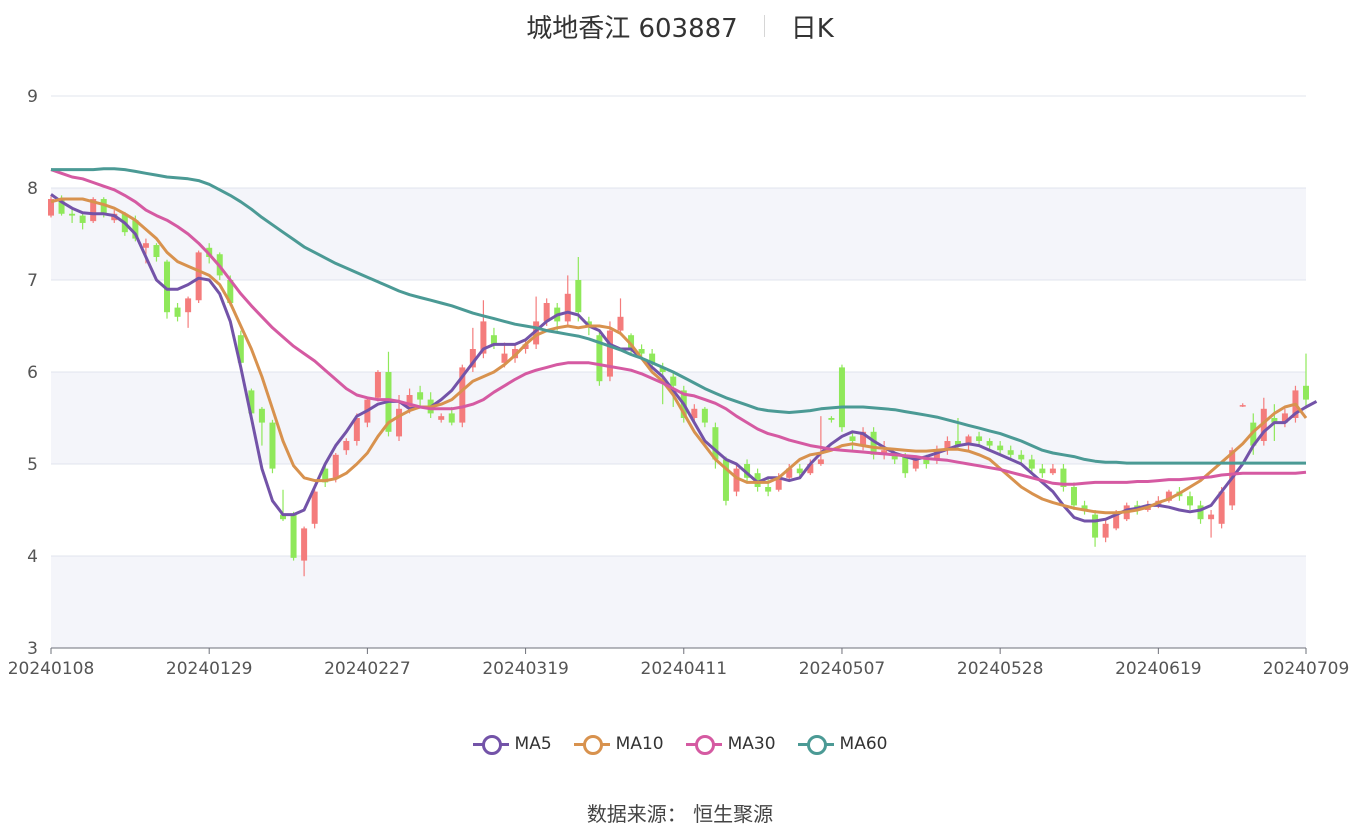  I want to click on legend-marker-icon, so click(591, 744).